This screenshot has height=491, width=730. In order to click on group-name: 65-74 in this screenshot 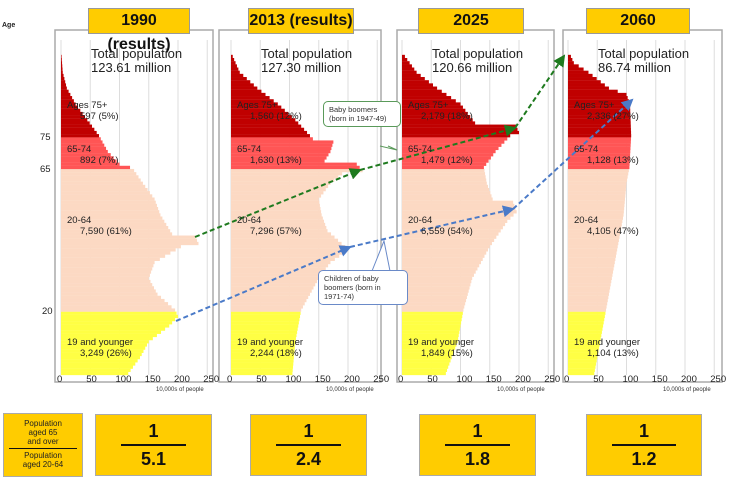, I will do `click(420, 149)`.